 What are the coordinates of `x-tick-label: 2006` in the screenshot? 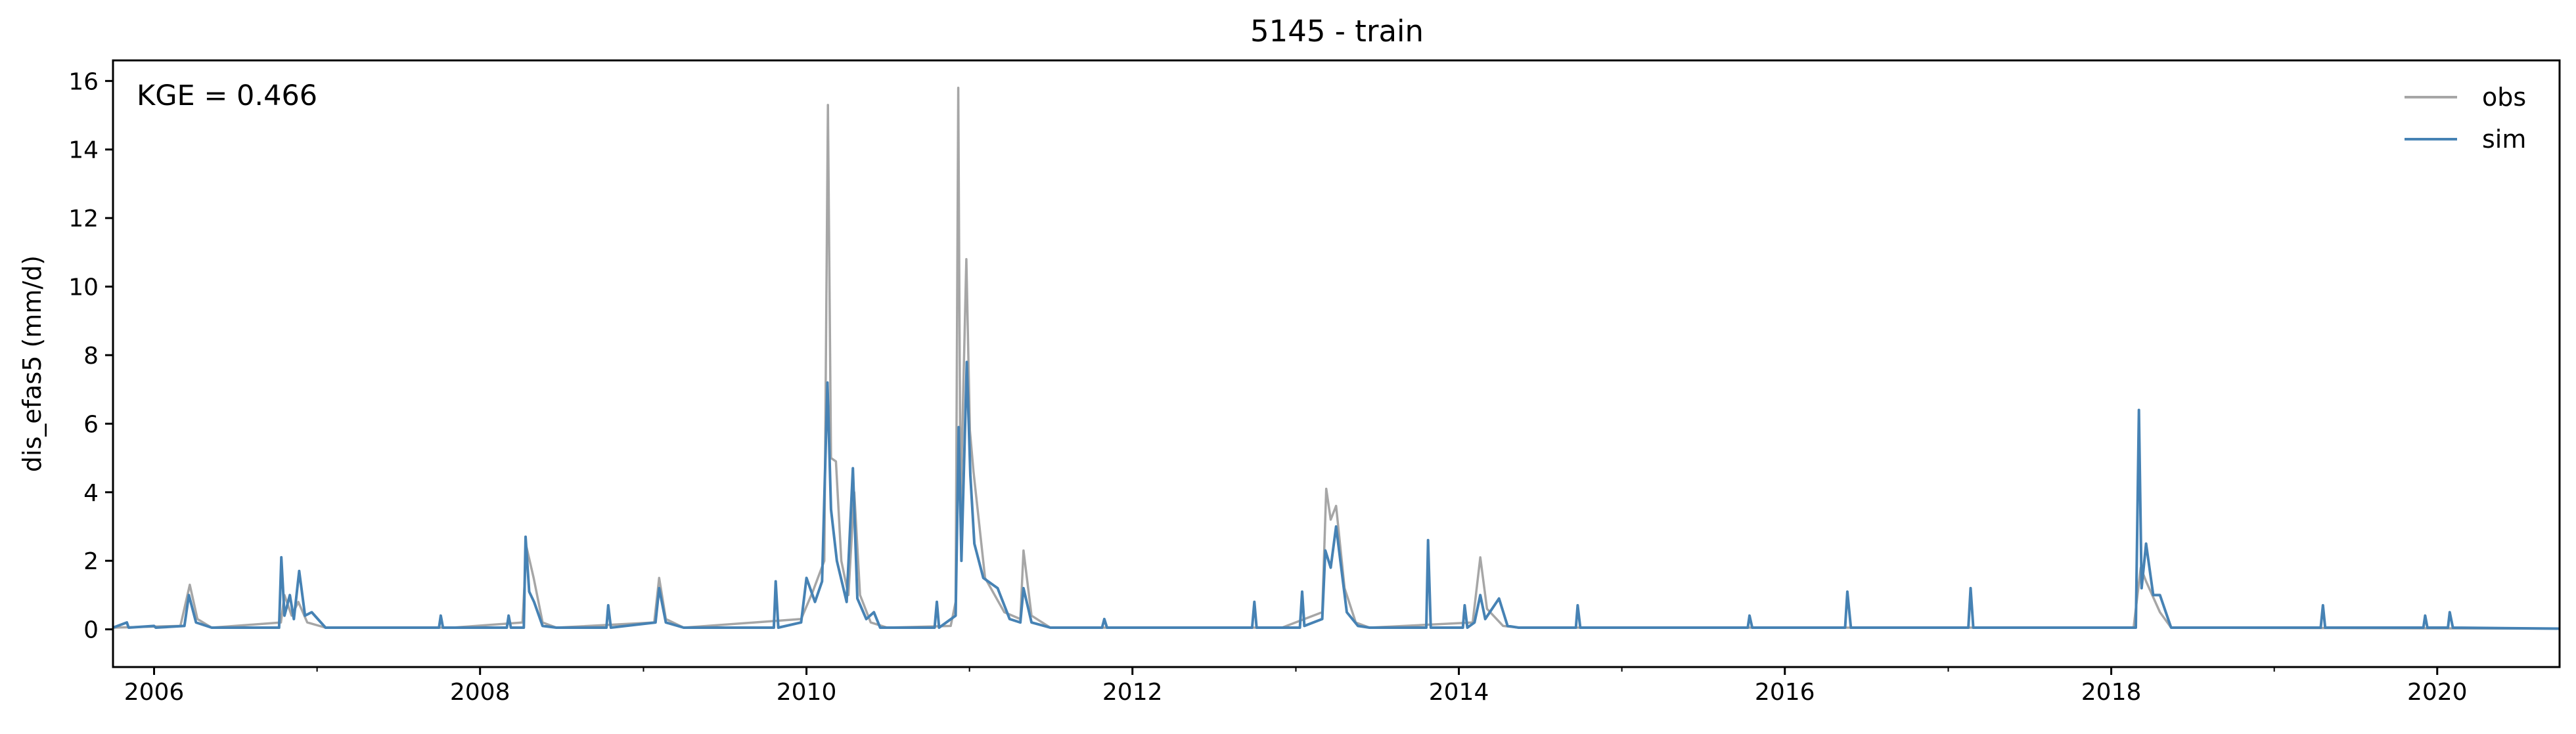 It's located at (154, 692).